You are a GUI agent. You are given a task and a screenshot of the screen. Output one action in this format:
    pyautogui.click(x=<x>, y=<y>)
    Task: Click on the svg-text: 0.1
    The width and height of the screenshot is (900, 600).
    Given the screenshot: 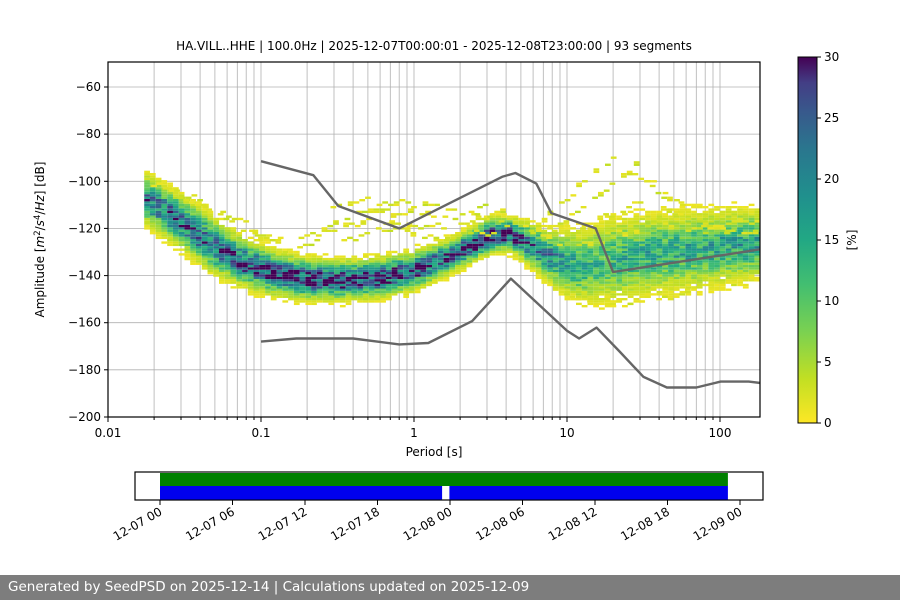 What is the action you would take?
    pyautogui.click(x=260, y=433)
    